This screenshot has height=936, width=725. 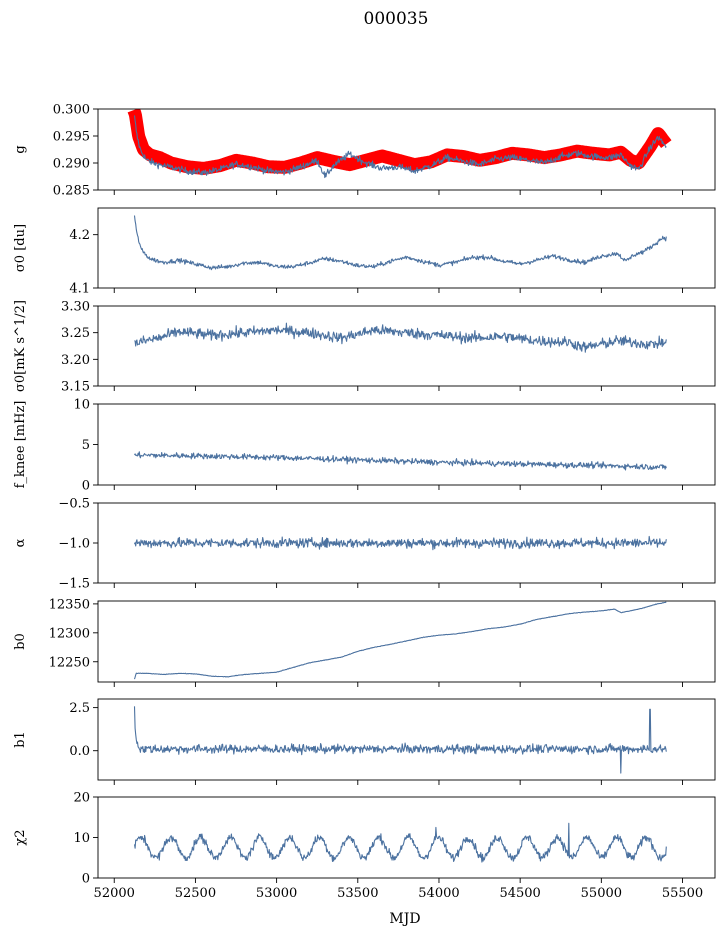 What do you see at coordinates (69, 662) in the screenshot?
I see `y-tick-label: 12250` at bounding box center [69, 662].